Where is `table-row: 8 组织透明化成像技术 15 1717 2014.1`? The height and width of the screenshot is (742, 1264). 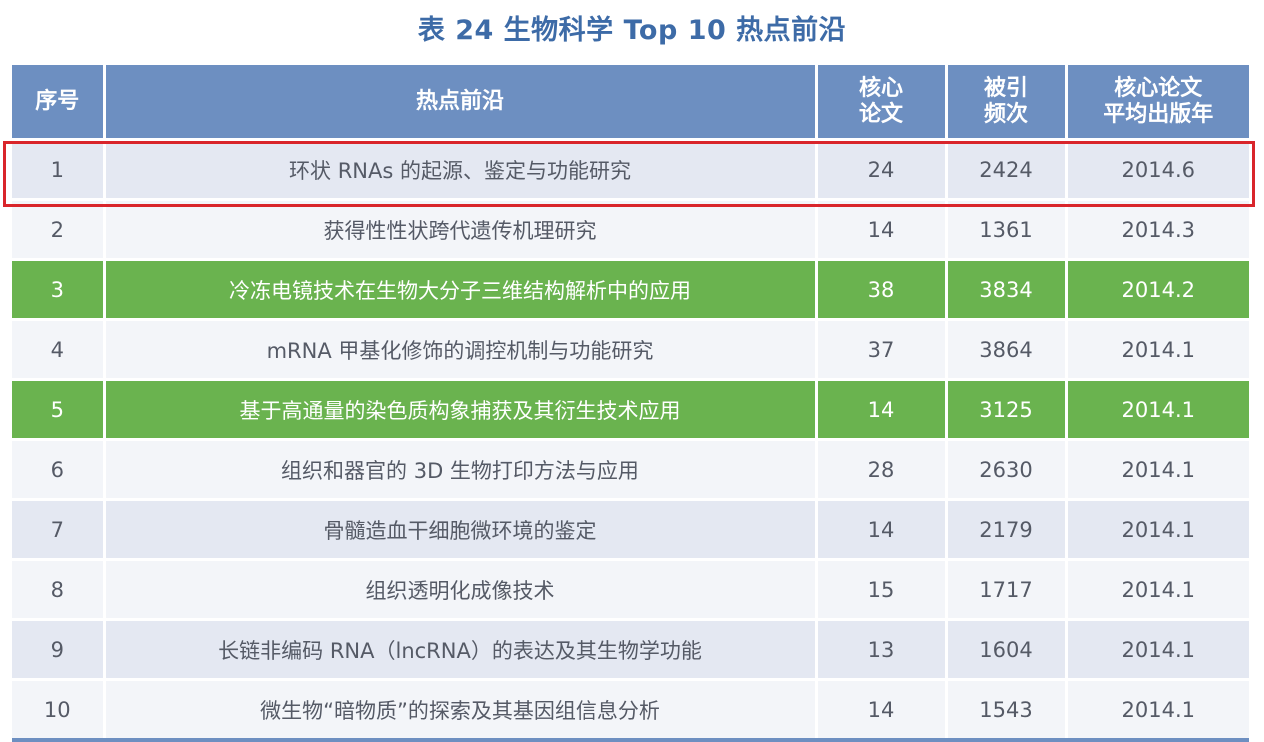
table-row: 8 组织透明化成像技术 15 1717 2014.1 is located at coordinates (630, 589).